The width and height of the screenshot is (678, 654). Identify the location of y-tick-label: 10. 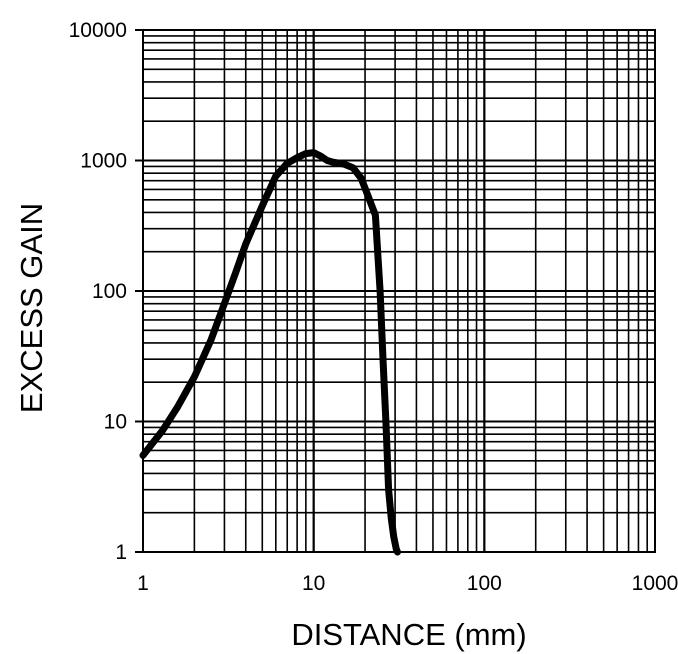
(115, 422).